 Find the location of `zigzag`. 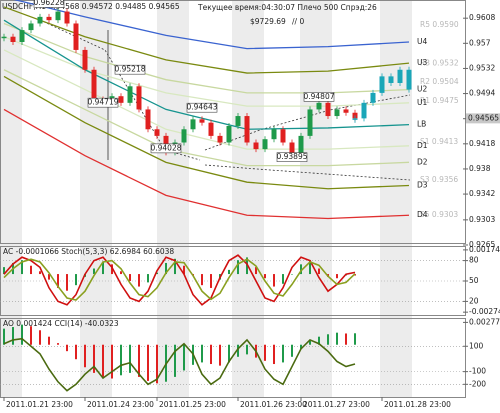

zigzag is located at coordinates (120, 90).